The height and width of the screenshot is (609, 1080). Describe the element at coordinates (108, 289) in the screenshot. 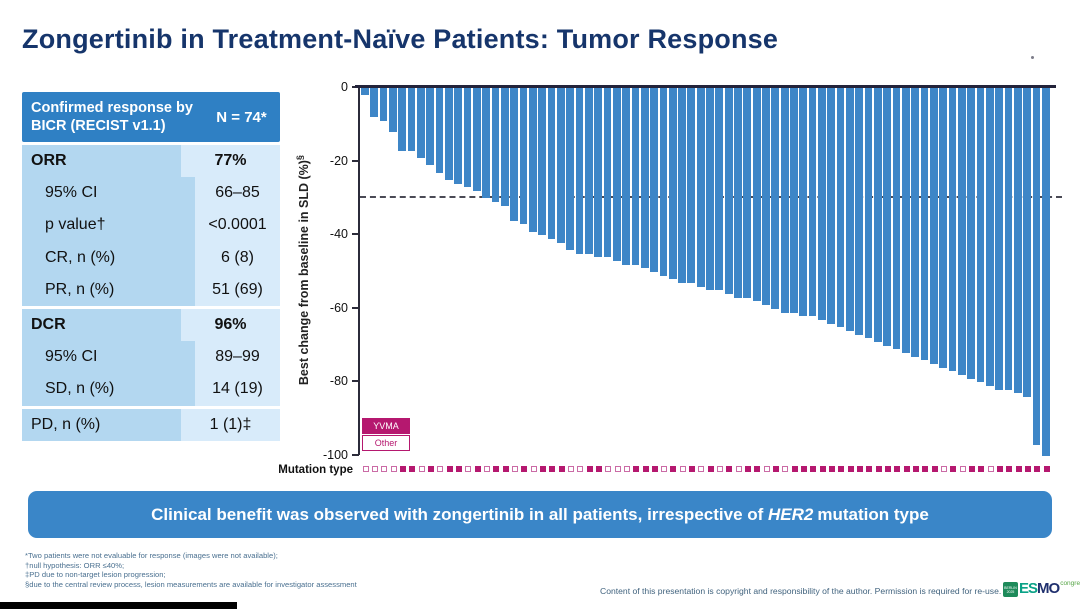

I see `table-row-label: PR, n (%)` at that location.